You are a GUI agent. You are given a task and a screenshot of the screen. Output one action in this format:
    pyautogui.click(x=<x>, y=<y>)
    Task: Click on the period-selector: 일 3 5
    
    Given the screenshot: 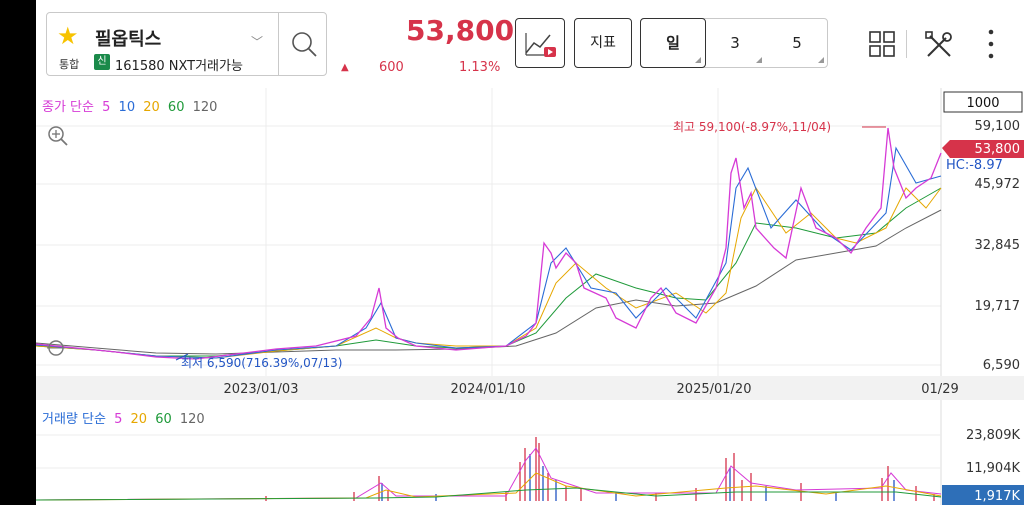 What is the action you would take?
    pyautogui.click(x=734, y=43)
    